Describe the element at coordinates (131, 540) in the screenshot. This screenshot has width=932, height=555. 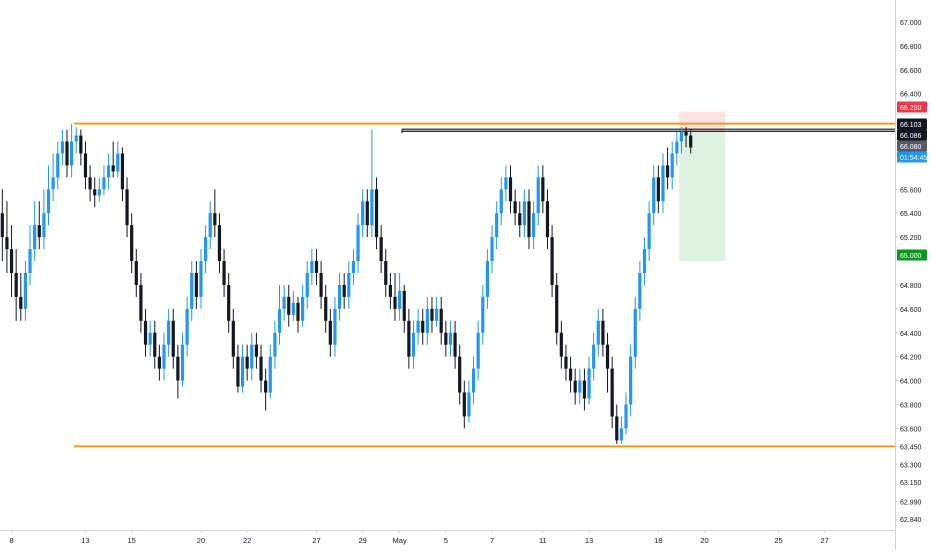
I see `time-tick-label: 15` at that location.